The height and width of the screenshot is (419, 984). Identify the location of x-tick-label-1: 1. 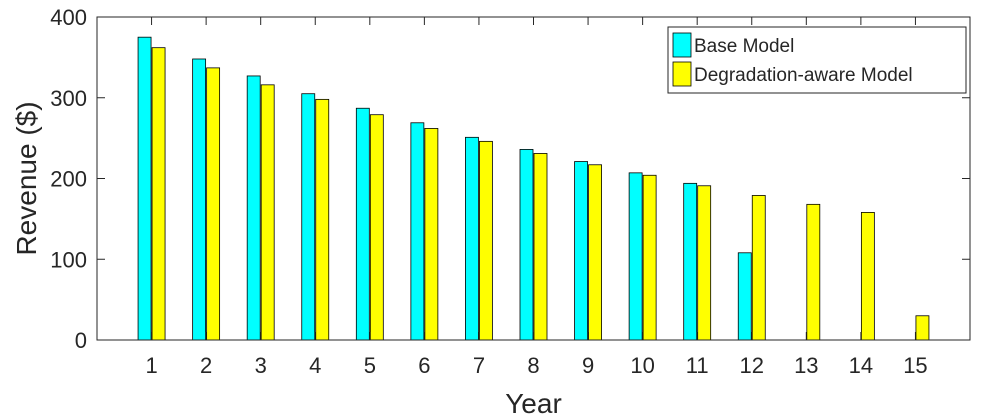
(151, 365).